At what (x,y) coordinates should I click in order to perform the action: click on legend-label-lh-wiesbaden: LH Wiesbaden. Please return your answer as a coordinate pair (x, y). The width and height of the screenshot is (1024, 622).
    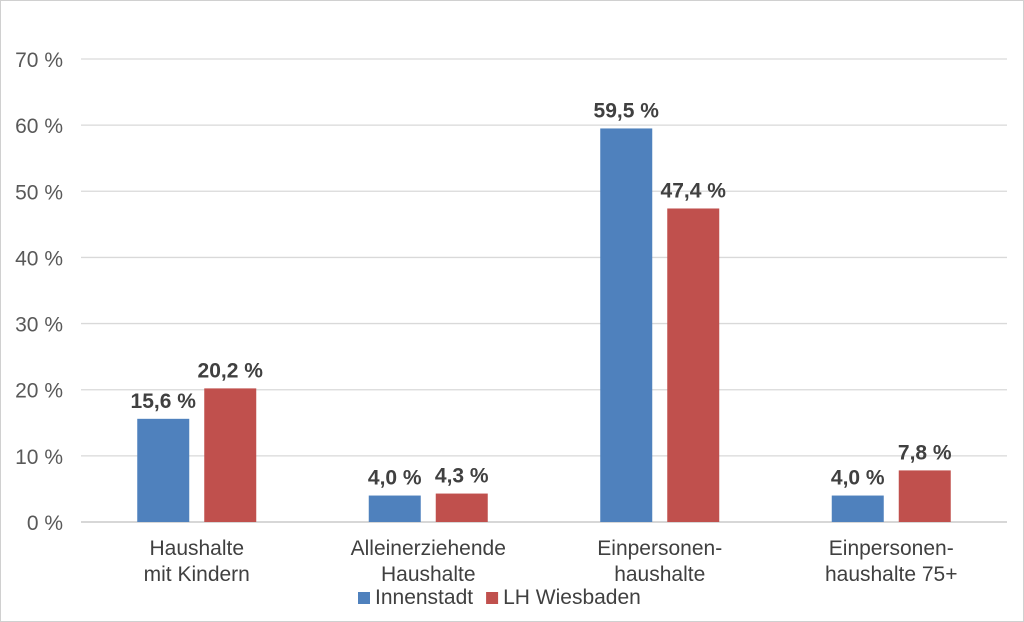
    Looking at the image, I should click on (572, 597).